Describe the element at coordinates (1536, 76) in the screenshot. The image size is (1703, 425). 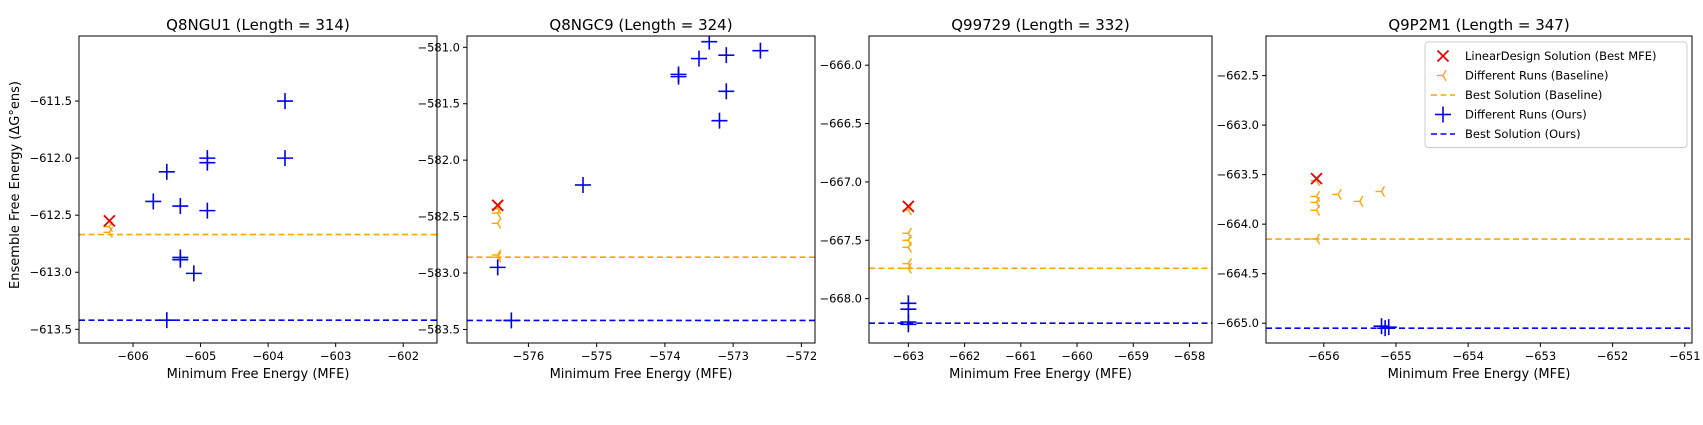
I see `legend-label: Different Runs (Baseline)` at that location.